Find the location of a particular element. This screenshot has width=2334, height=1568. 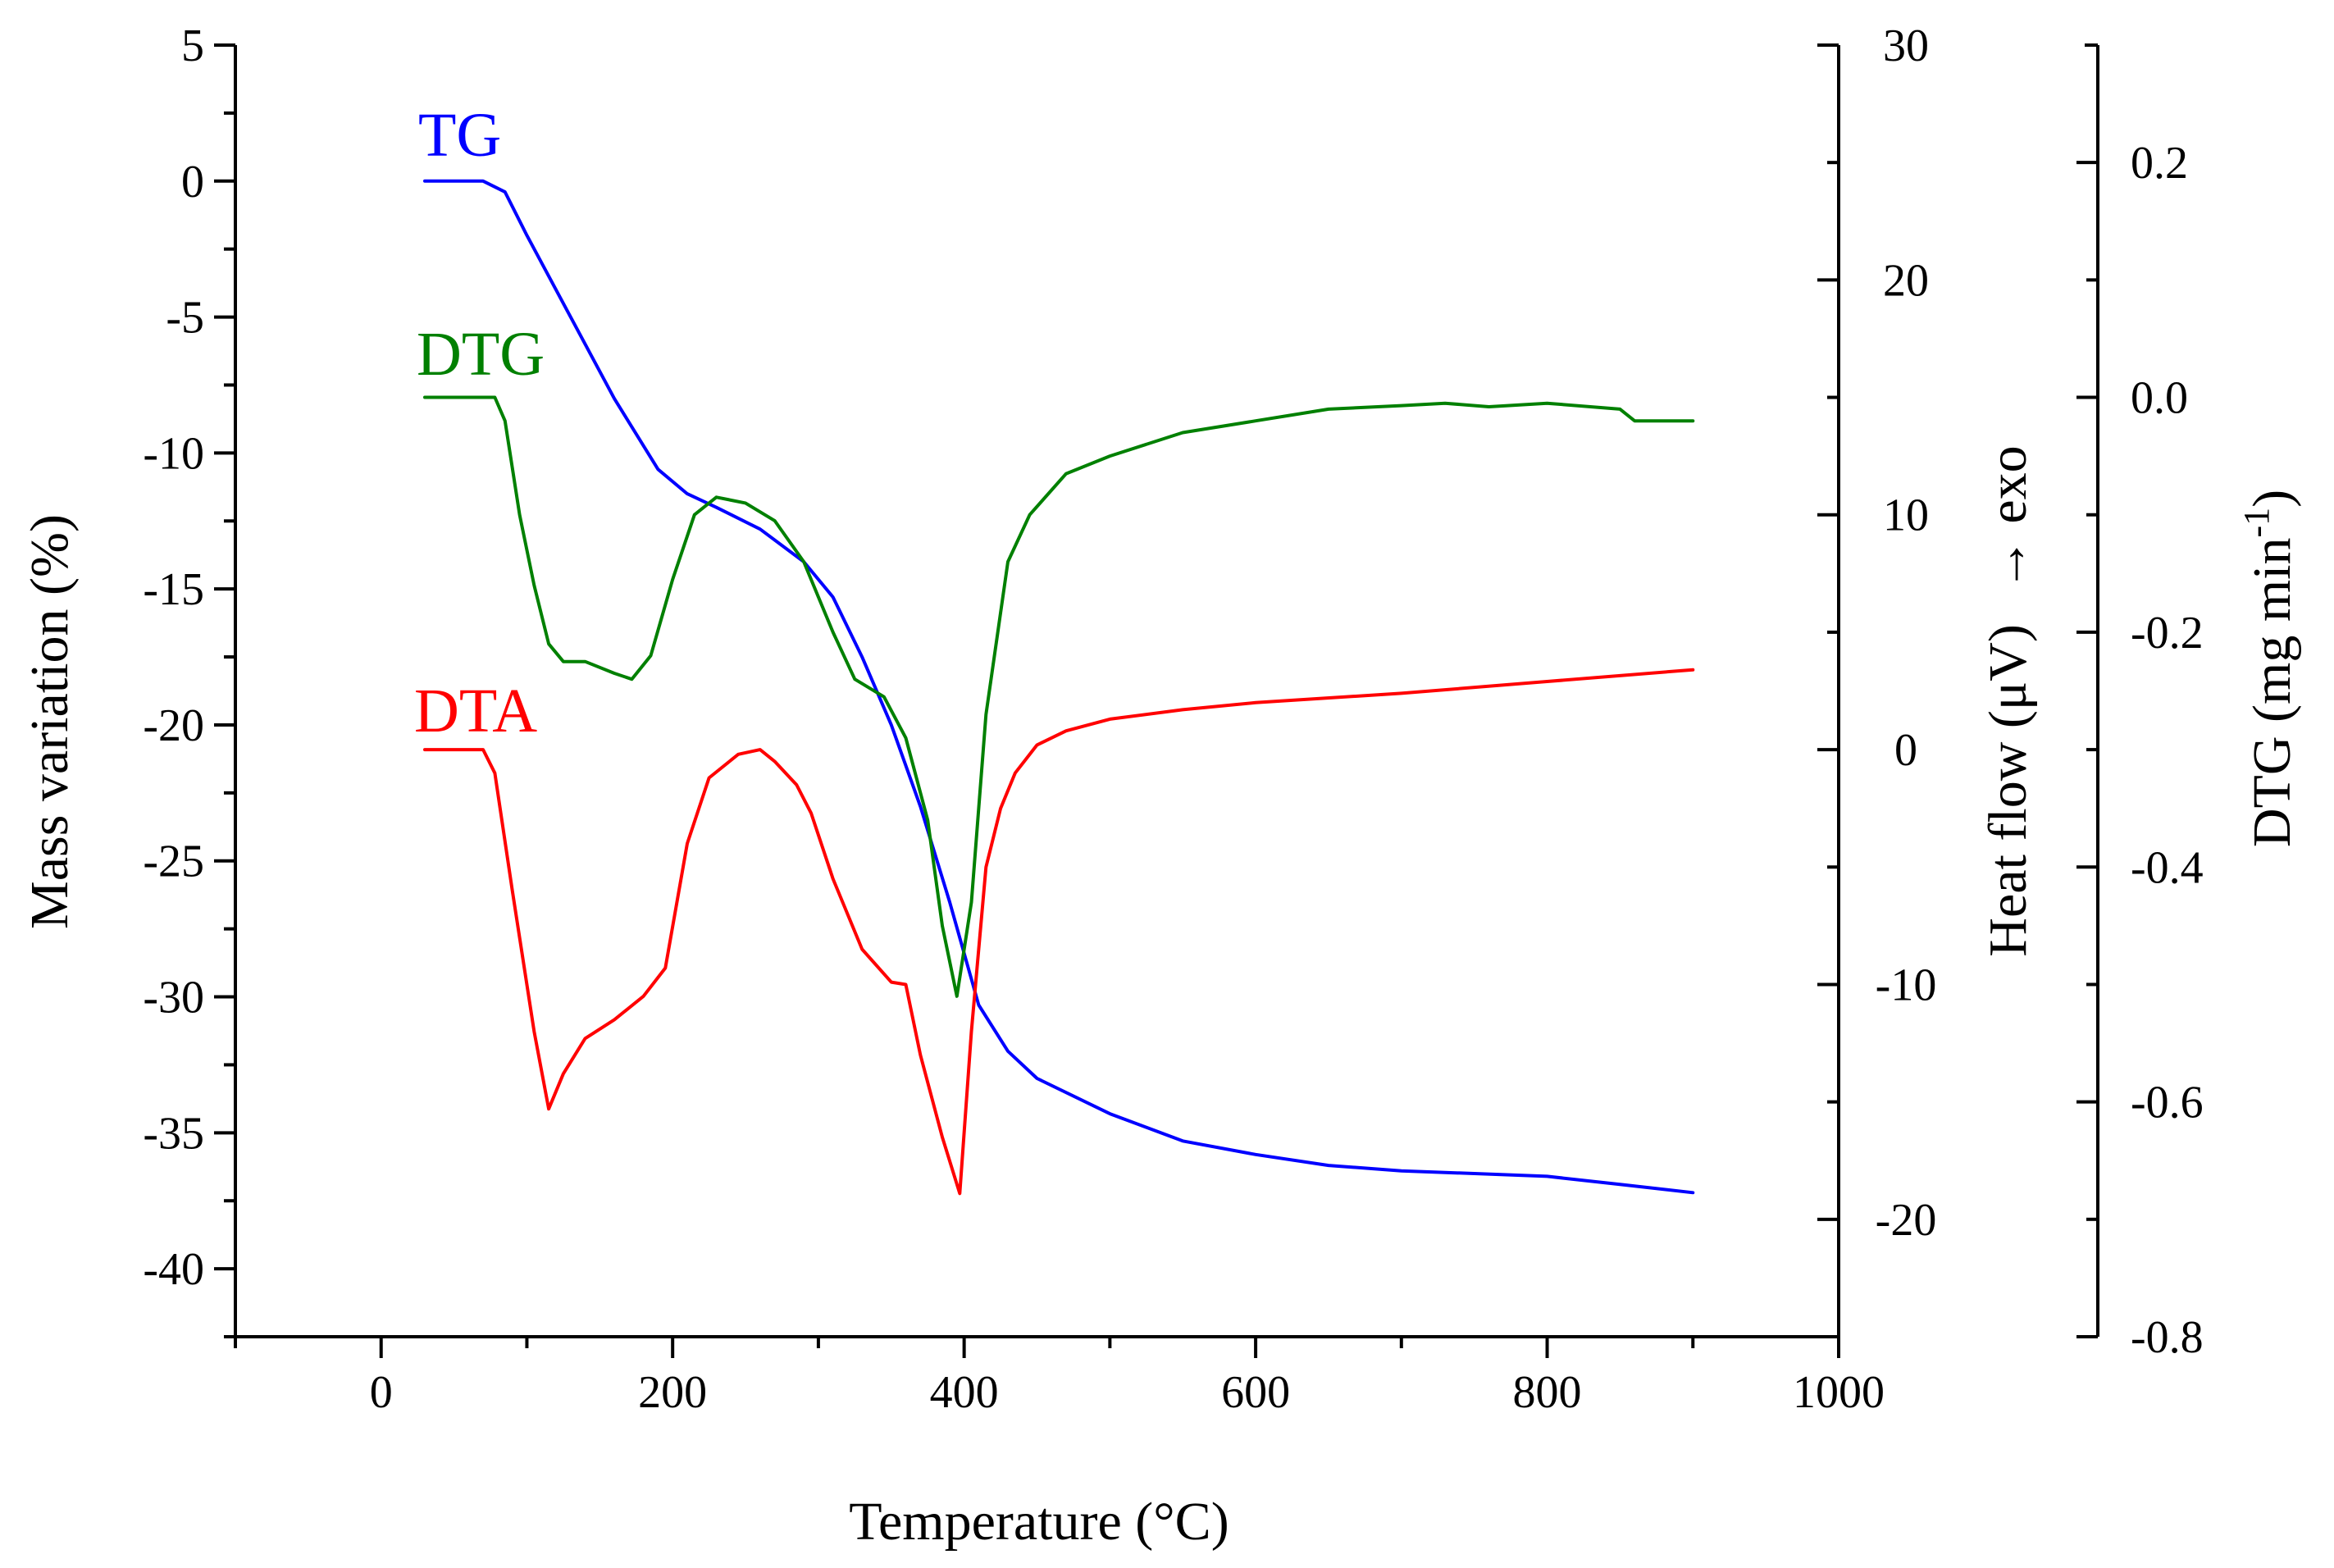

x-tick-label: 400 is located at coordinates (965, 1393).